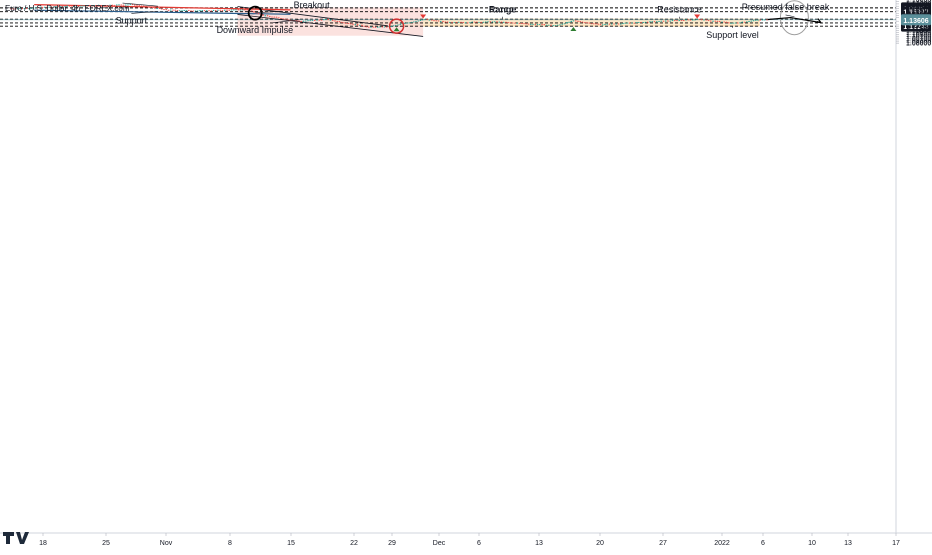  Describe the element at coordinates (132, 20) in the screenshot. I see `annotation-label-1: Support` at that location.